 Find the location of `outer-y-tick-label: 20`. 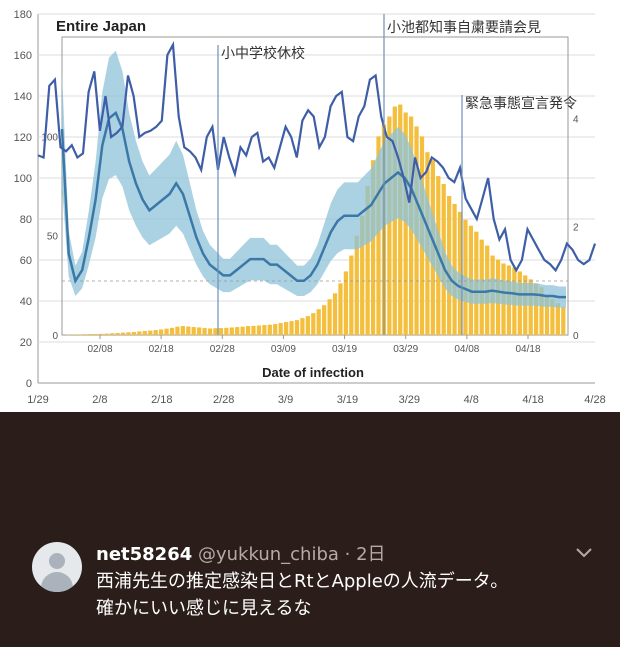

outer-y-tick-label: 20 is located at coordinates (26, 343).